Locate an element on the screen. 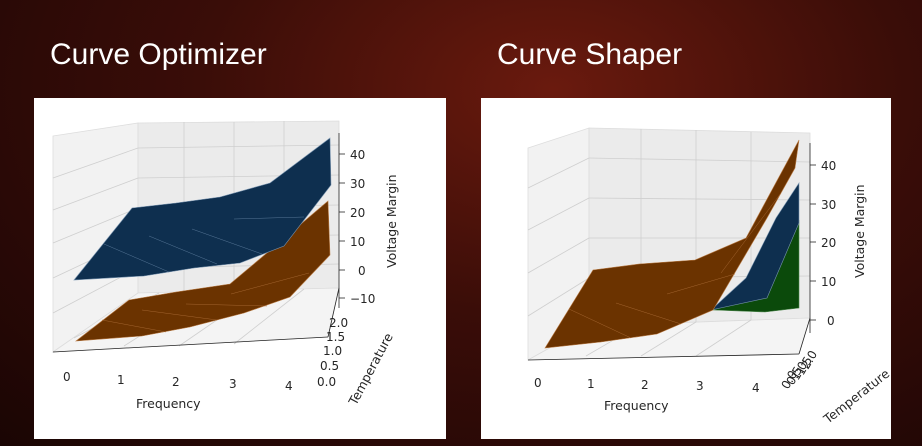  y-tick-label: 1.5 is located at coordinates (335, 337).